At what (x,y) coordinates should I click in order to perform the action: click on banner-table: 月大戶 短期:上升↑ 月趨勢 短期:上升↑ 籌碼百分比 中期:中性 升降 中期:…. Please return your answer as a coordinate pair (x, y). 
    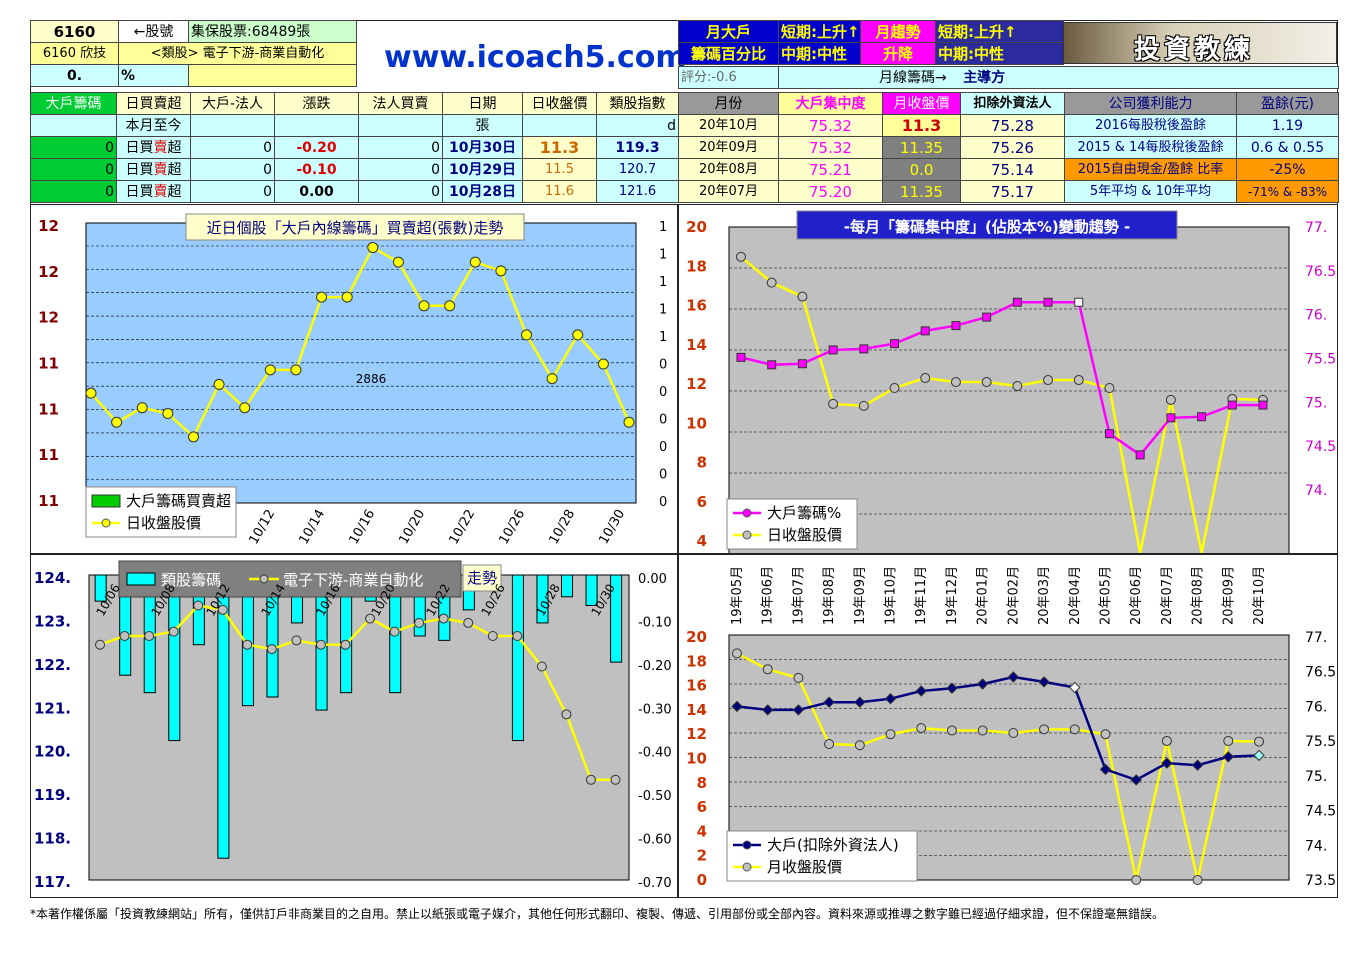
    Looking at the image, I should click on (871, 42).